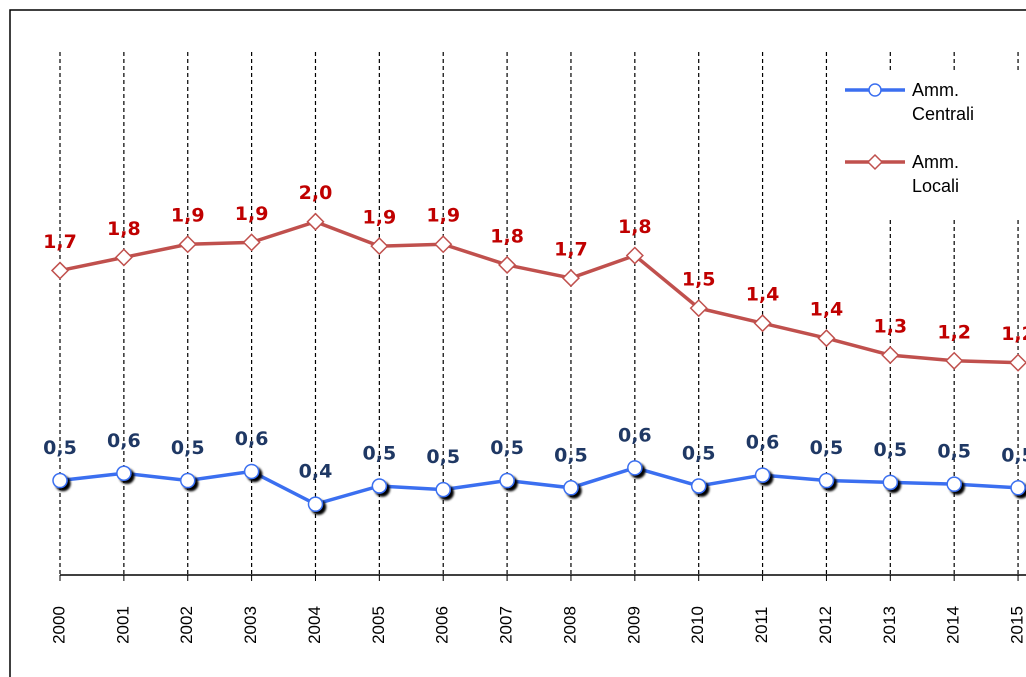  What do you see at coordinates (936, 174) in the screenshot?
I see `legend-label: Amm. Locali` at bounding box center [936, 174].